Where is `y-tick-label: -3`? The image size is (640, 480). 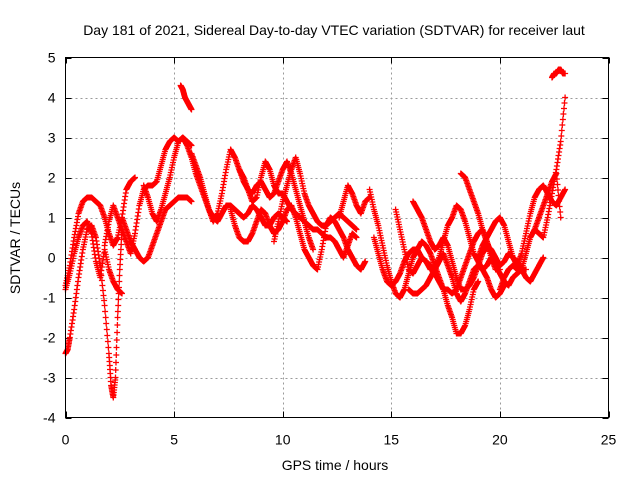 y-tick-label: -3 is located at coordinates (49, 378).